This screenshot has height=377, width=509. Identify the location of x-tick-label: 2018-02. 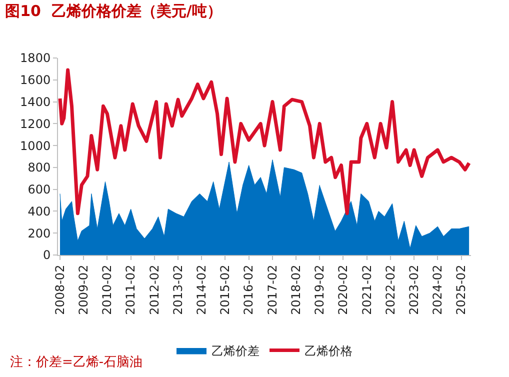
(295, 289).